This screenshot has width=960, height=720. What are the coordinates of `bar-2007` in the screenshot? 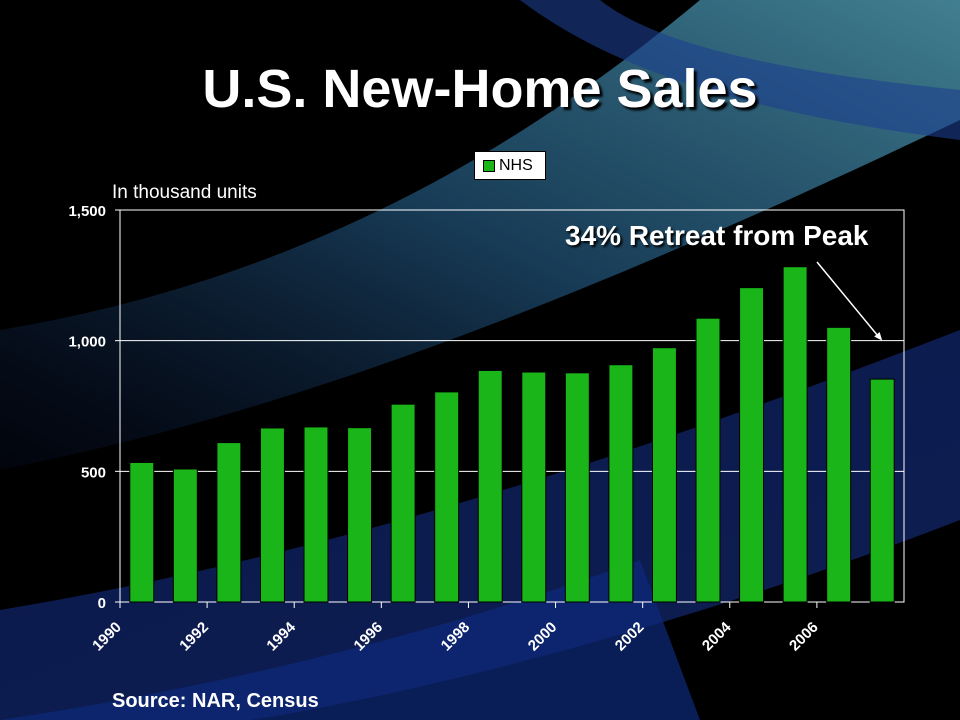 It's located at (882, 490).